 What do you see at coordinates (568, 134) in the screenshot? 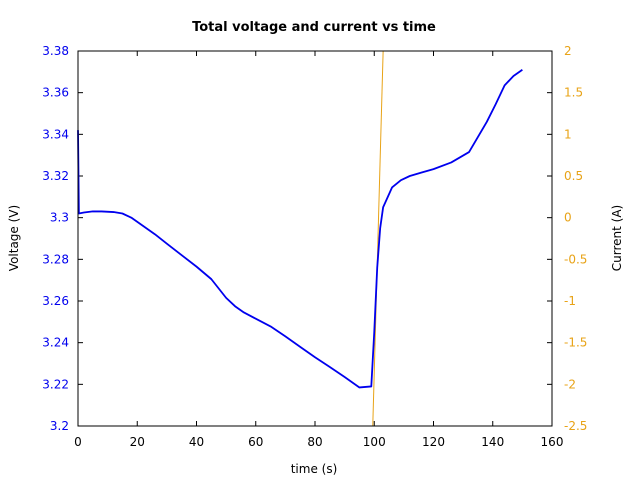
I see `y2-tick-label: 1` at bounding box center [568, 134].